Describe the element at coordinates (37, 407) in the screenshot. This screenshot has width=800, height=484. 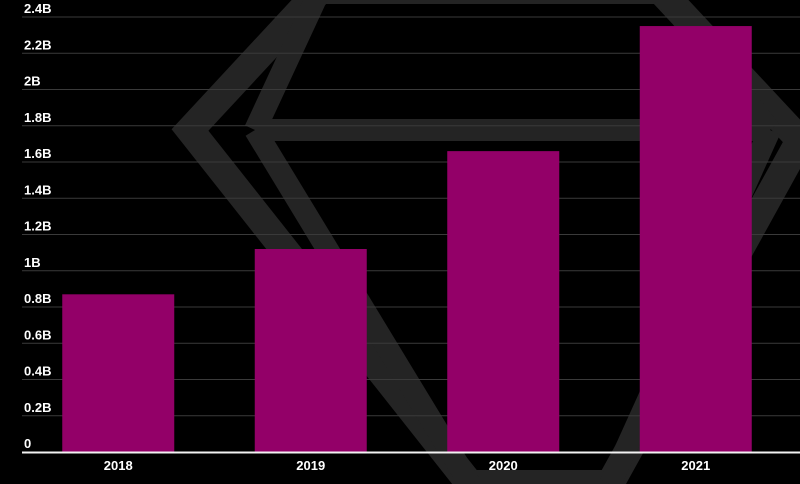
I see `y-tick-label: 0.2B` at that location.